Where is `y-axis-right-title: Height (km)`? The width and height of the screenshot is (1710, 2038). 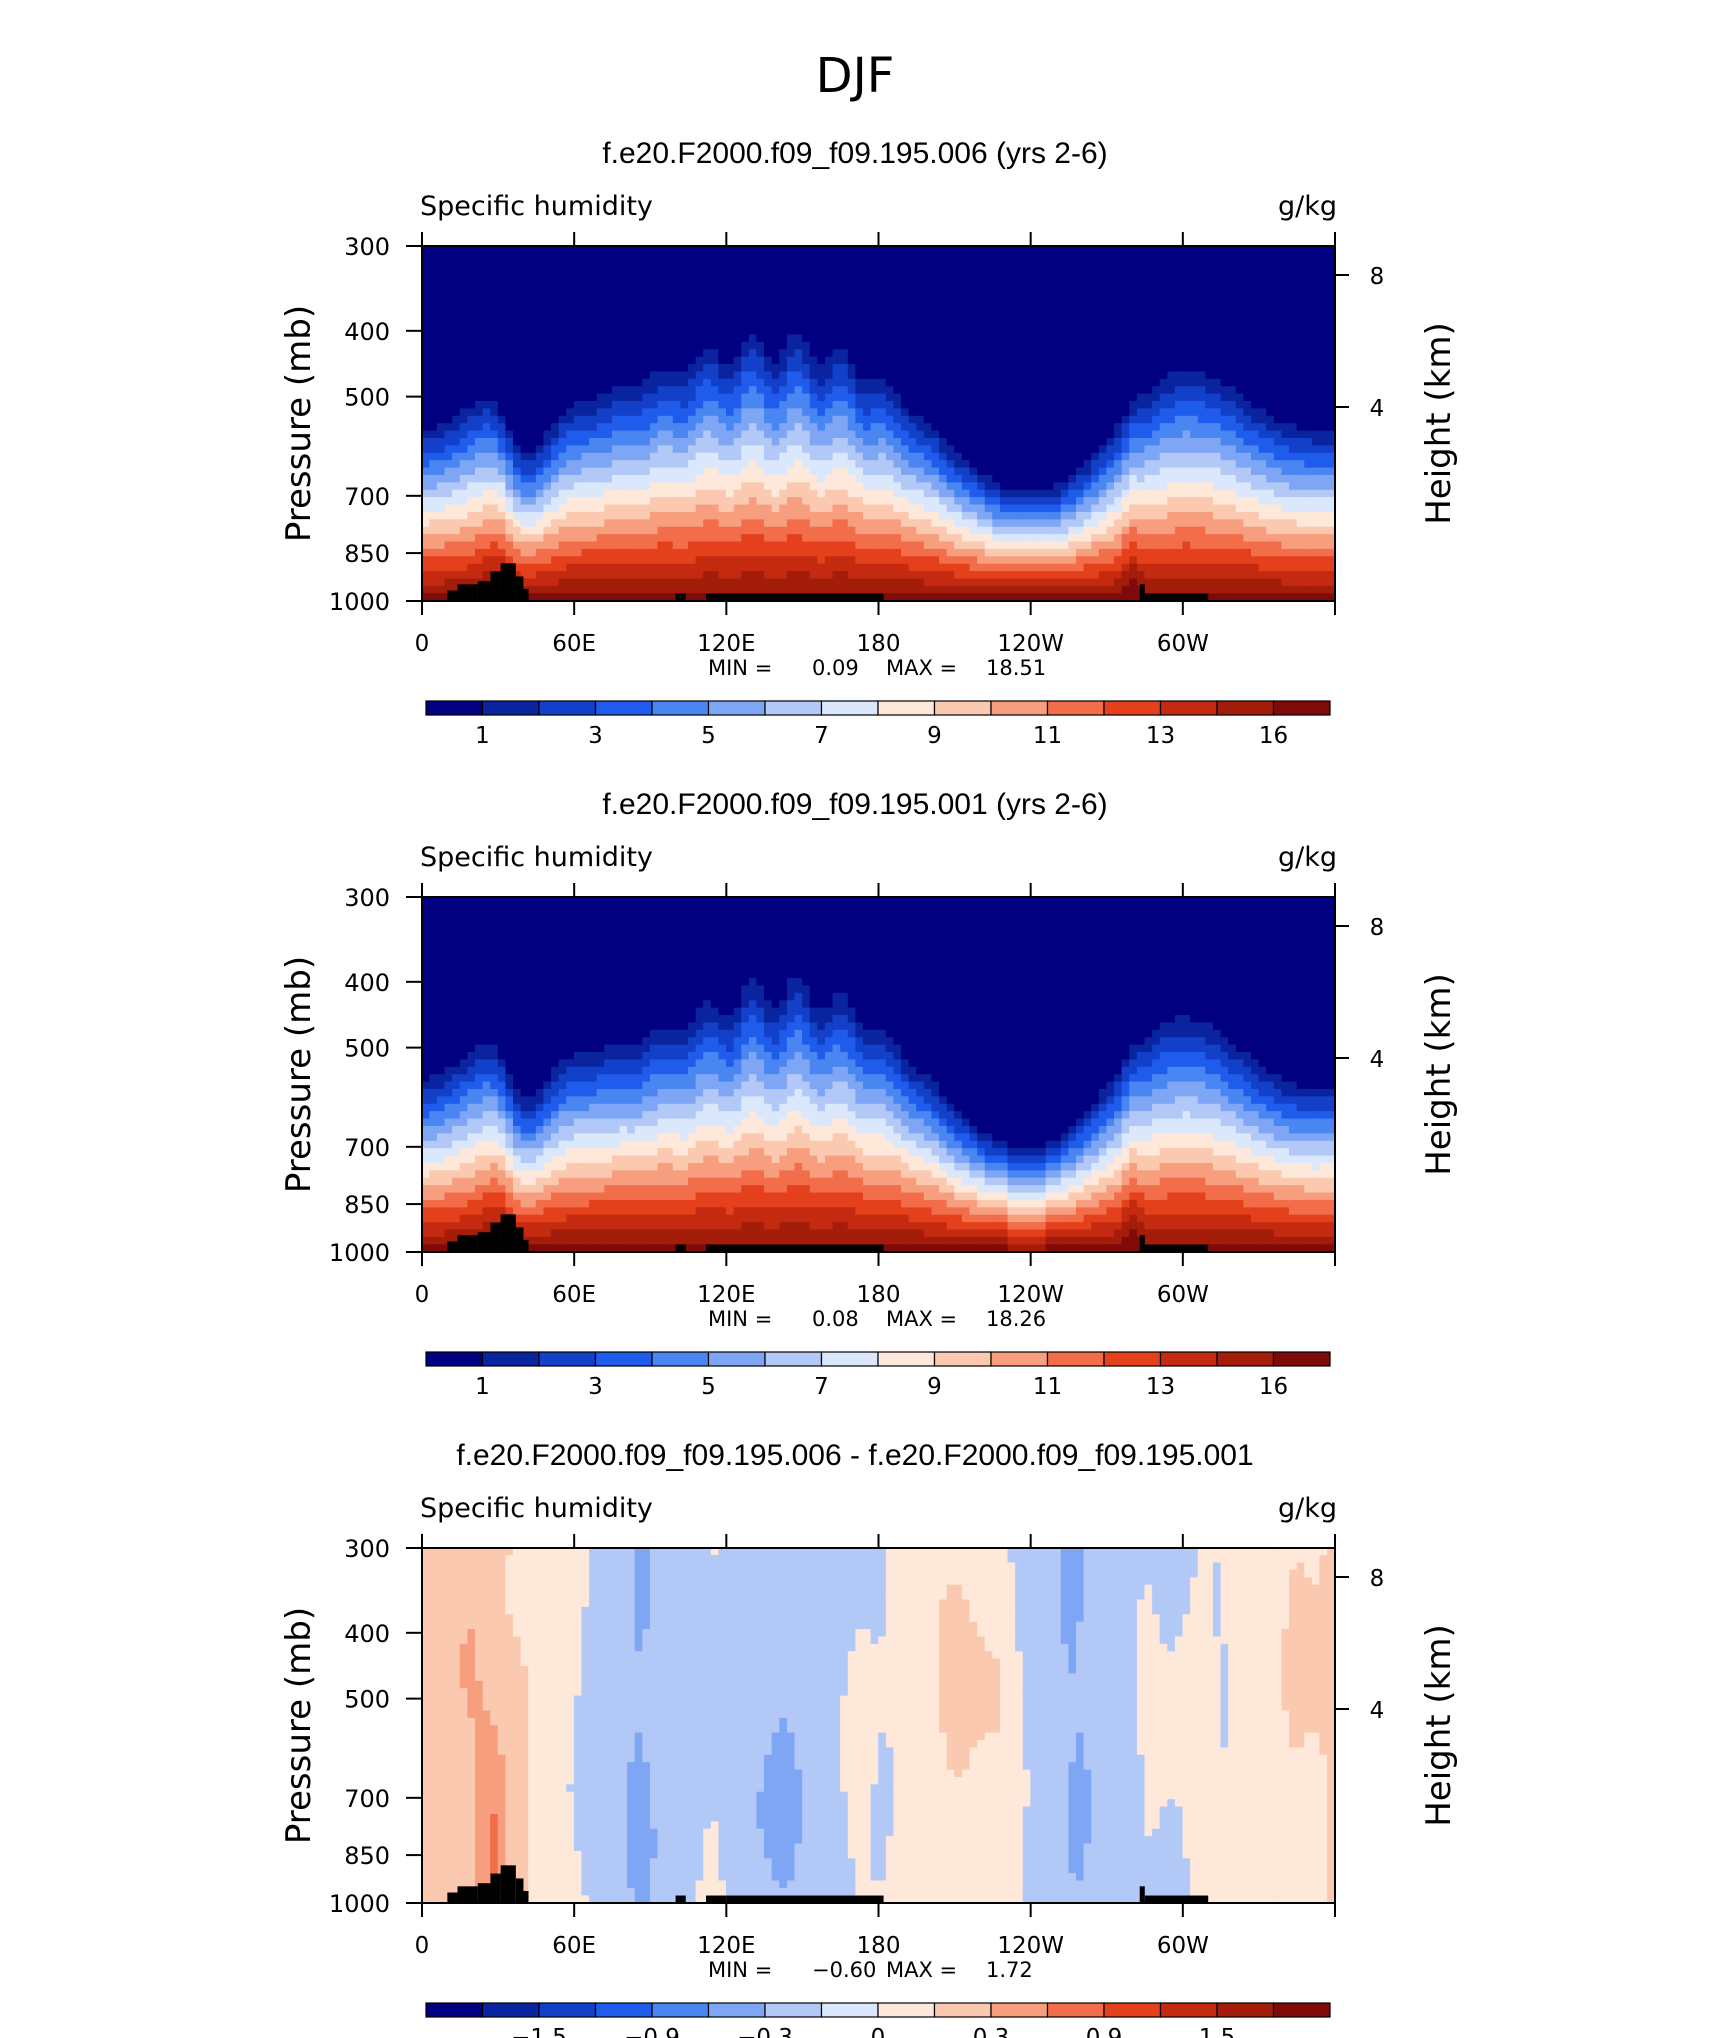
y-axis-right-title: Height (km) is located at coordinates (1439, 423).